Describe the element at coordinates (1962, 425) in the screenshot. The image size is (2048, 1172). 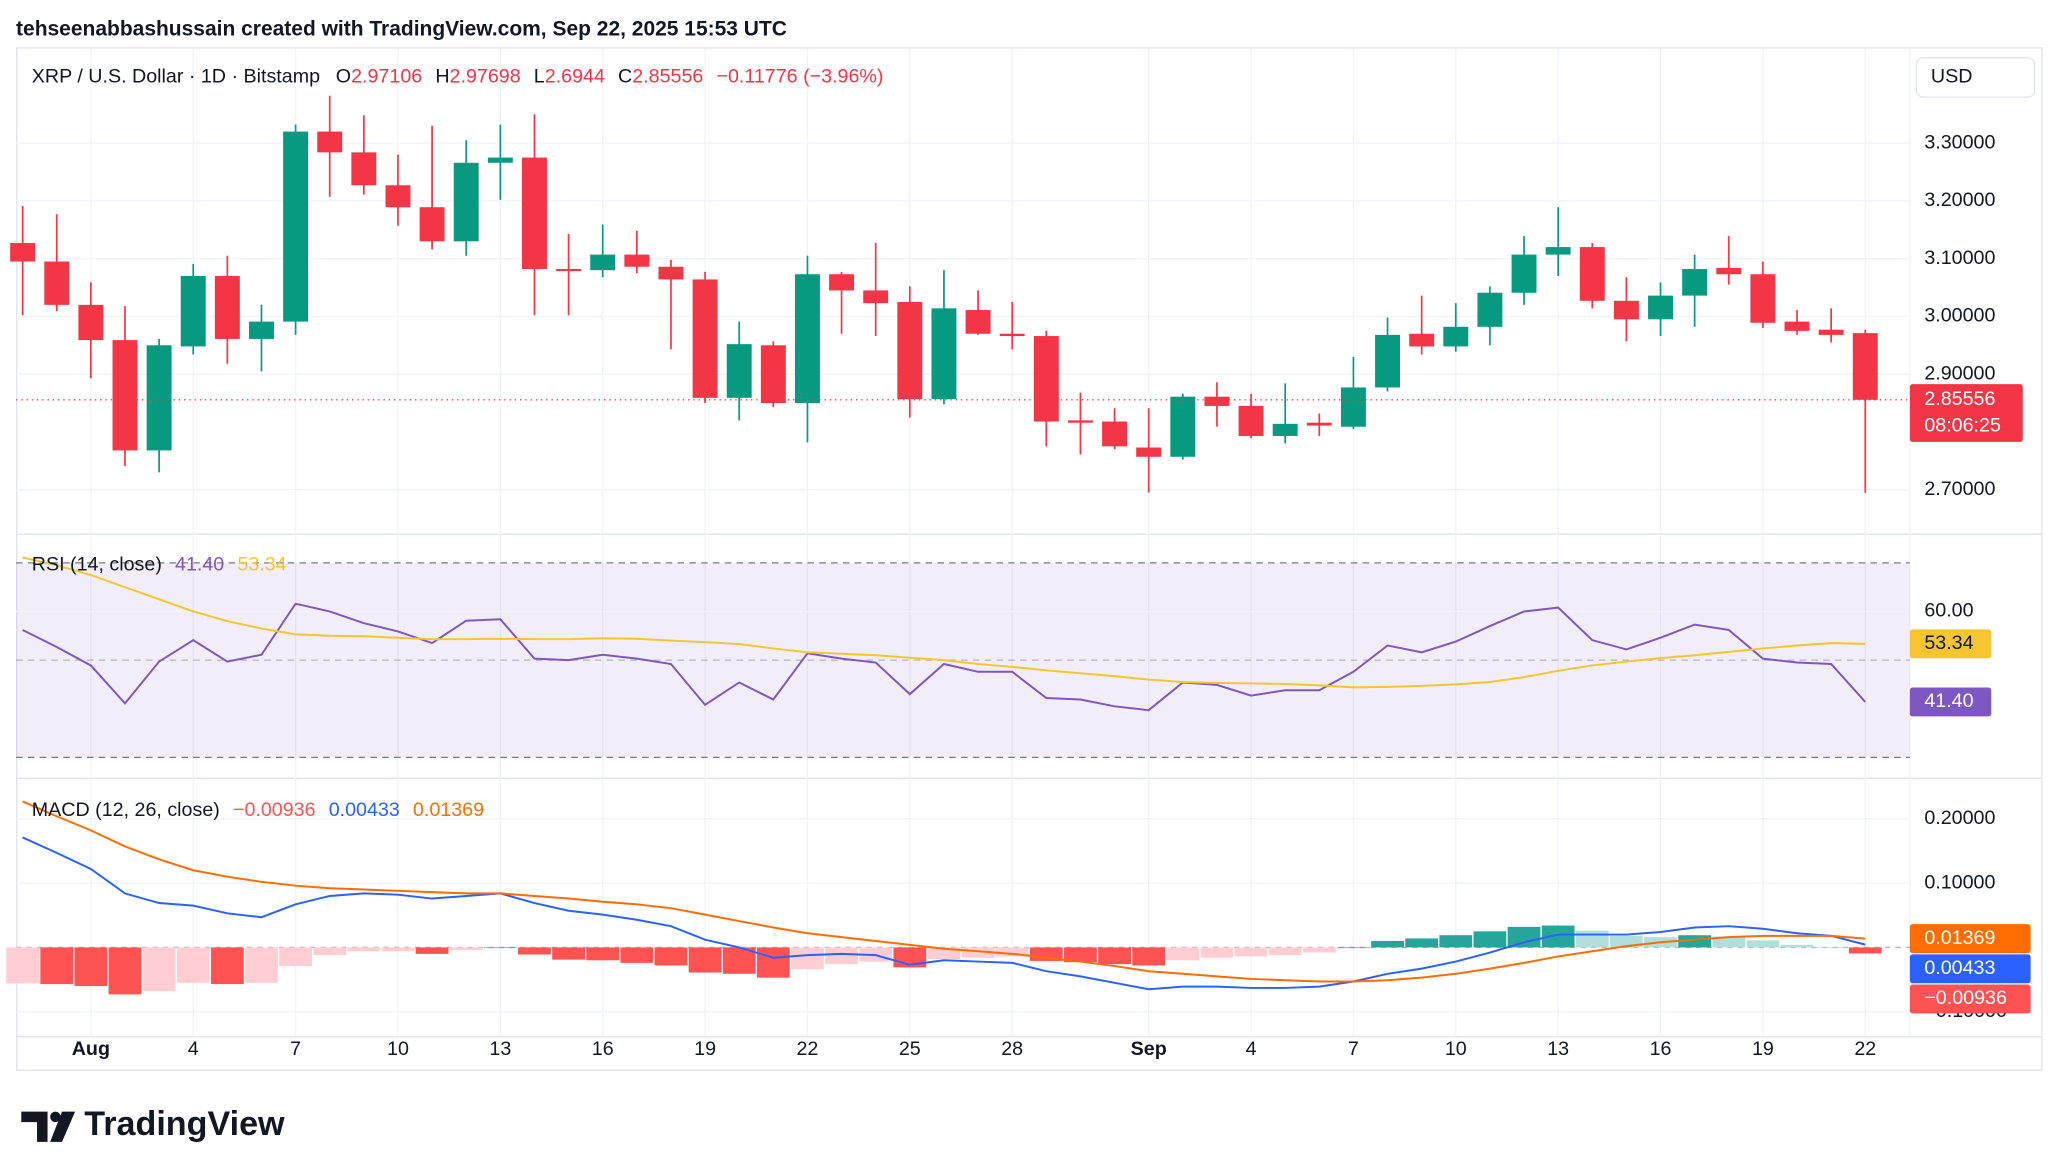
I see `countdown: 08:06:25` at that location.